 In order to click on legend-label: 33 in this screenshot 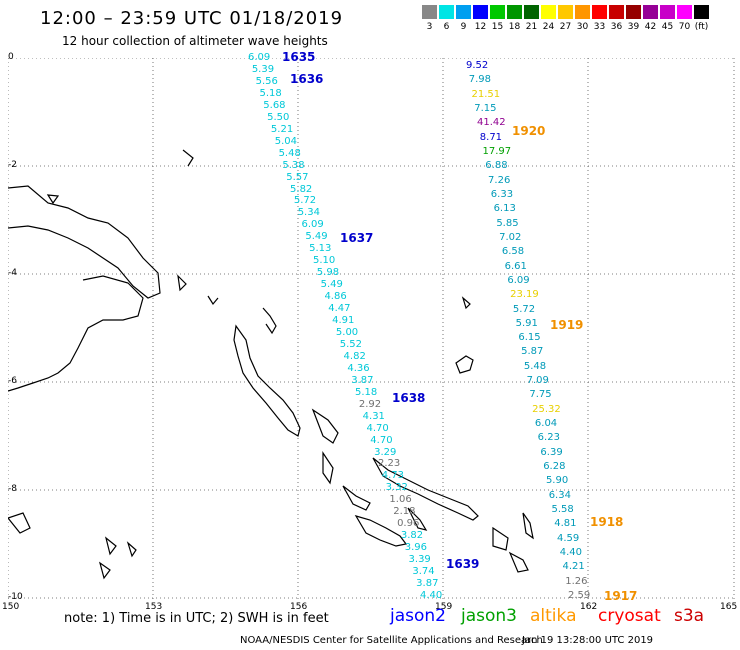, I will do `click(599, 27)`.